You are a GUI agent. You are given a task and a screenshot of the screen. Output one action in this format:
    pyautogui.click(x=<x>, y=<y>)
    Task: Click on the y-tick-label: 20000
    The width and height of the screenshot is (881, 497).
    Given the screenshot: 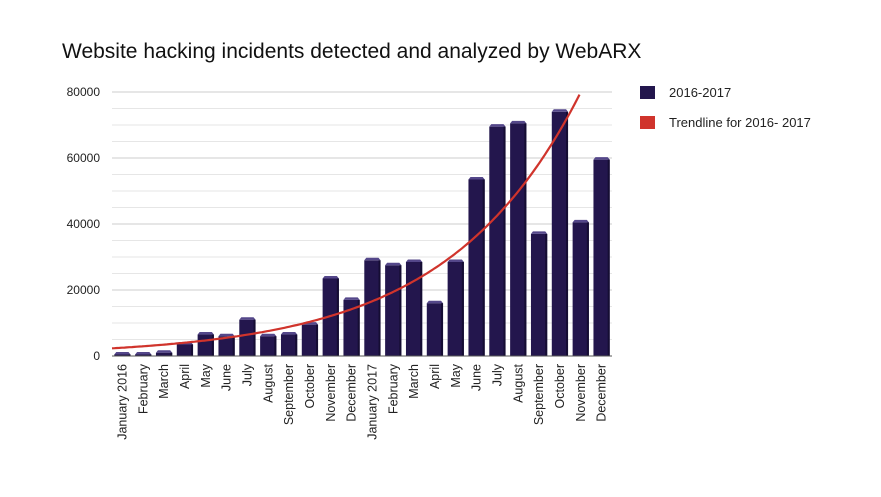 What is the action you would take?
    pyautogui.click(x=84, y=290)
    